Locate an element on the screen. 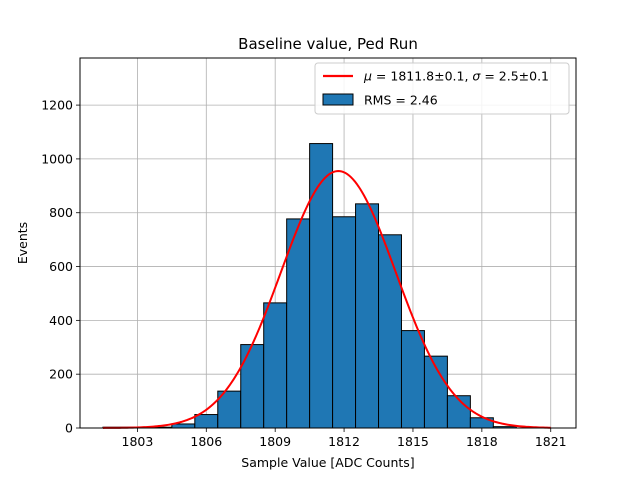 The width and height of the screenshot is (640, 480). x-axis-title: Sample Value [ADC Counts] is located at coordinates (327, 462).